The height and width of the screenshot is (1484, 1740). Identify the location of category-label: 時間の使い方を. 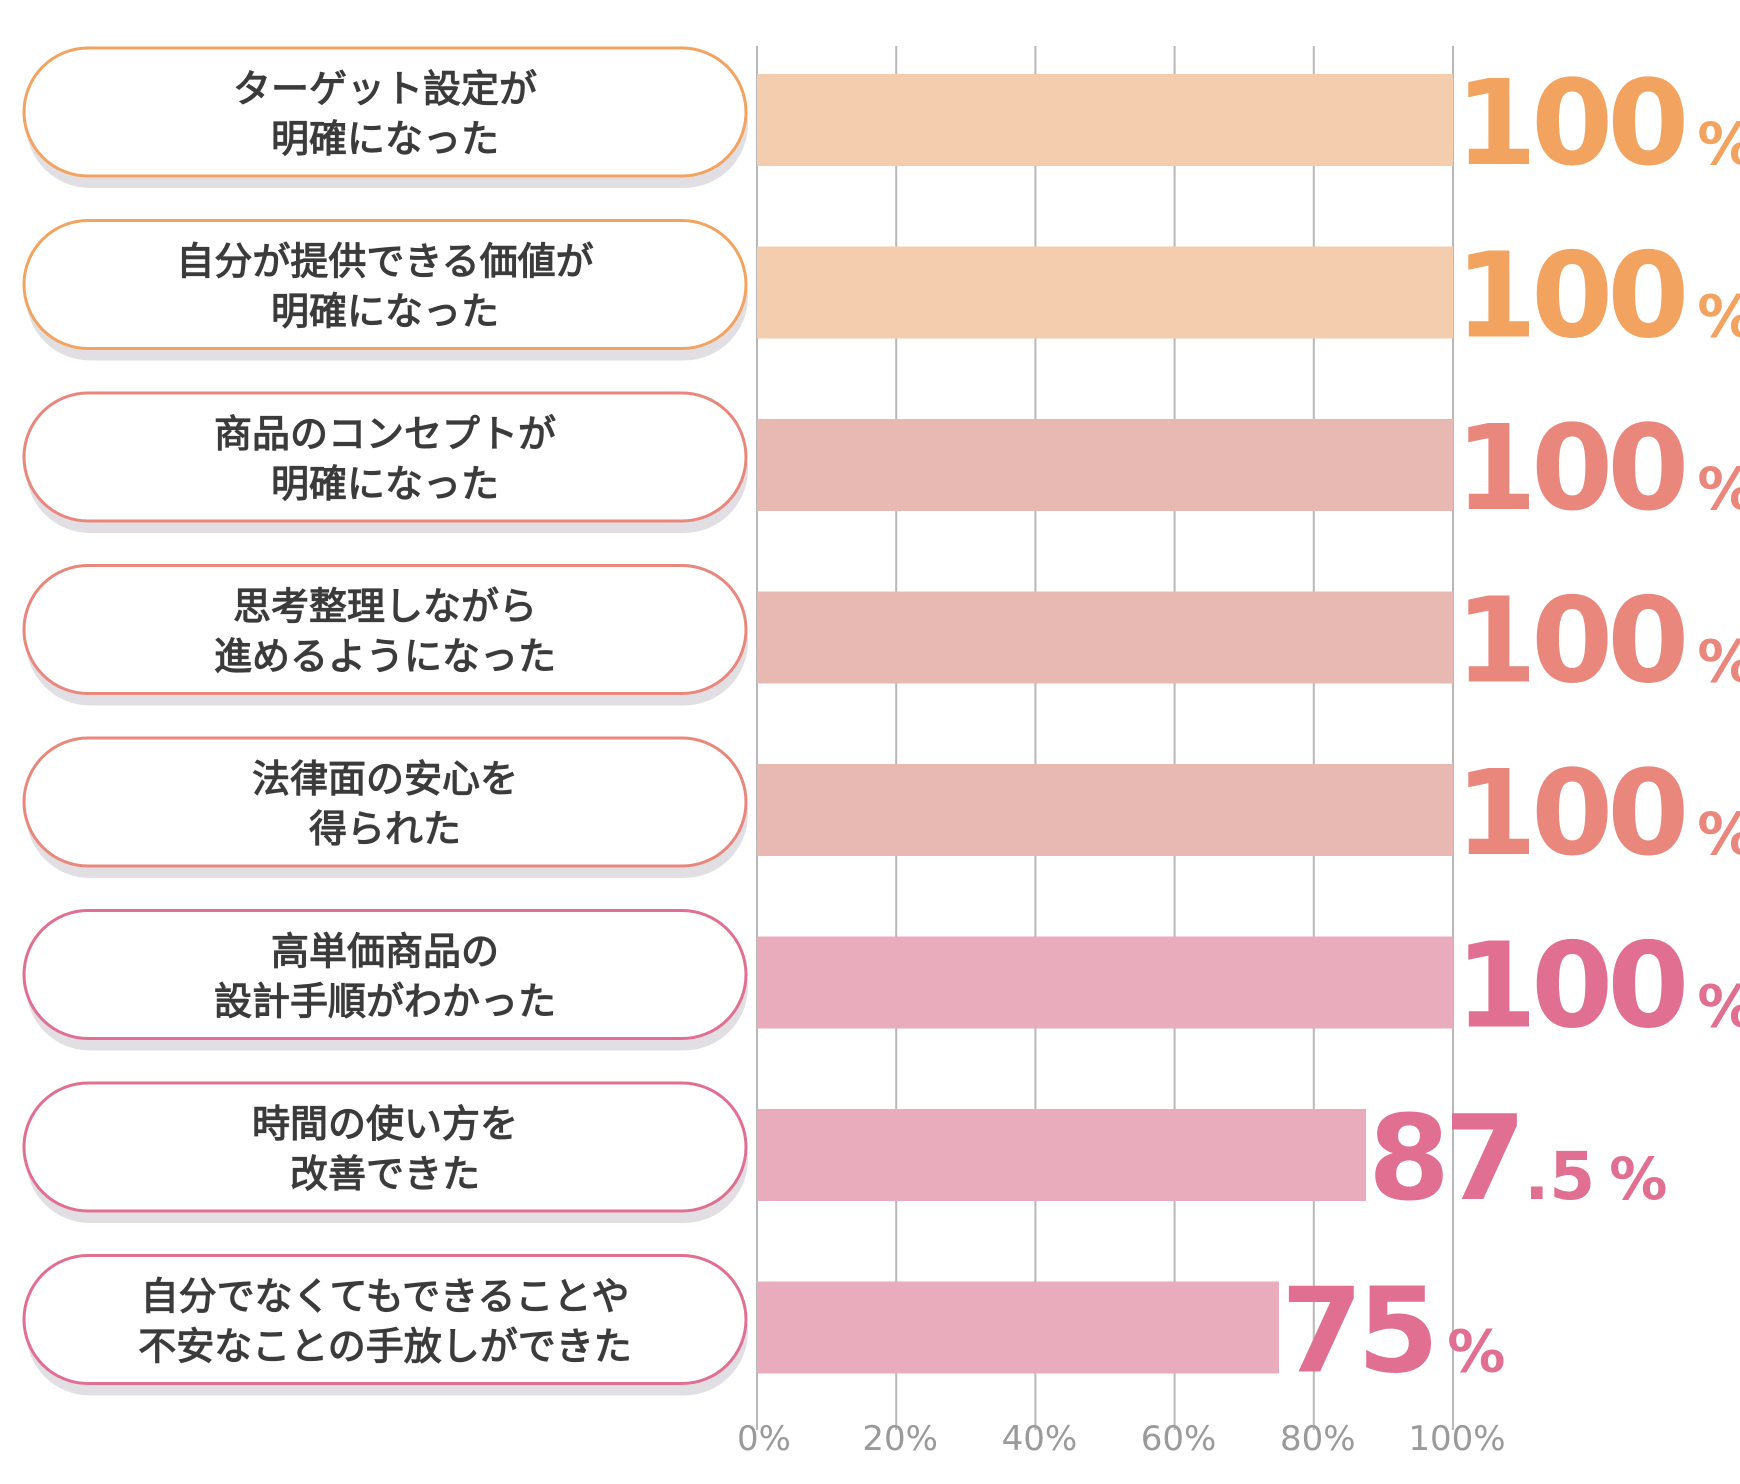
(385, 1124).